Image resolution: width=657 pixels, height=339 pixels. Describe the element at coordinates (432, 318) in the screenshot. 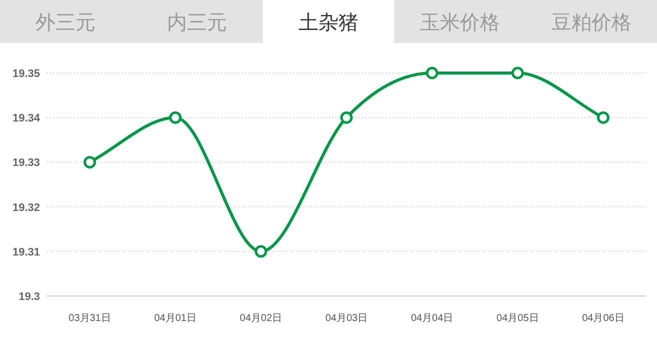

I see `x-tick-label: 04月04日` at that location.